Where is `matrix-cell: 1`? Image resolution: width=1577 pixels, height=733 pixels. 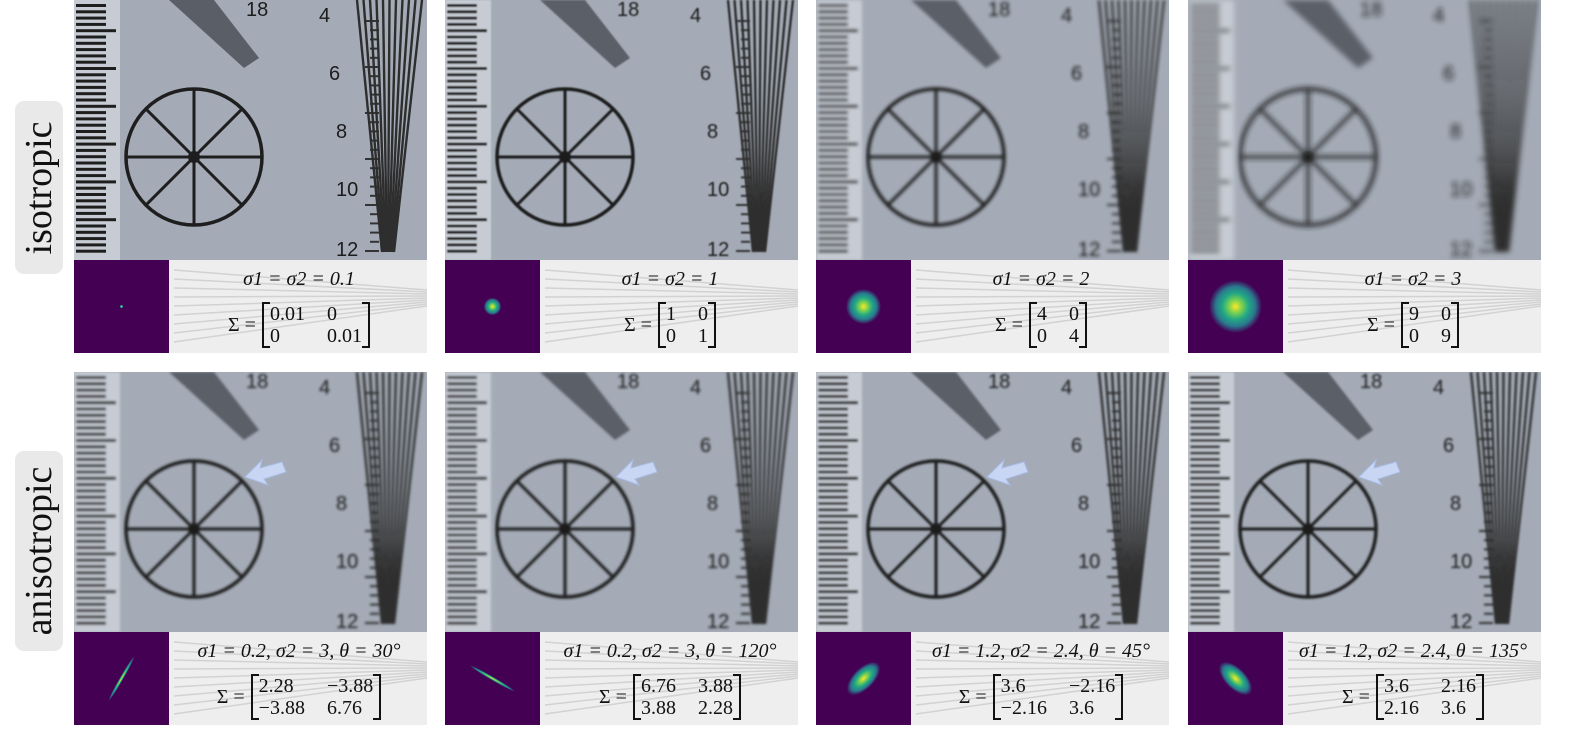 matrix-cell: 1 is located at coordinates (702, 336).